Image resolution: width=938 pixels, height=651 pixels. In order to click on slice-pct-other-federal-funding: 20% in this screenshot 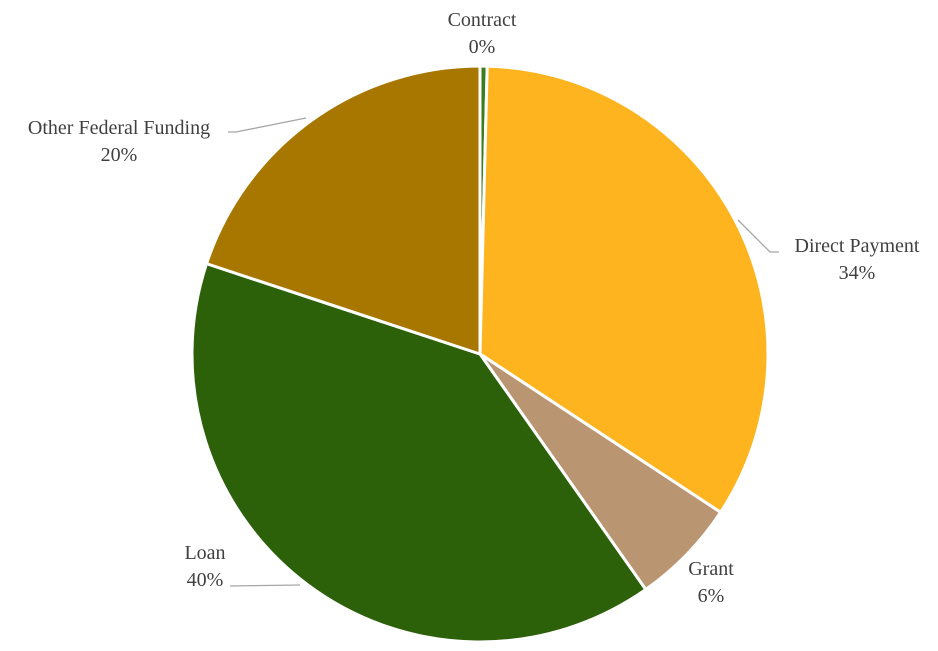, I will do `click(119, 155)`.